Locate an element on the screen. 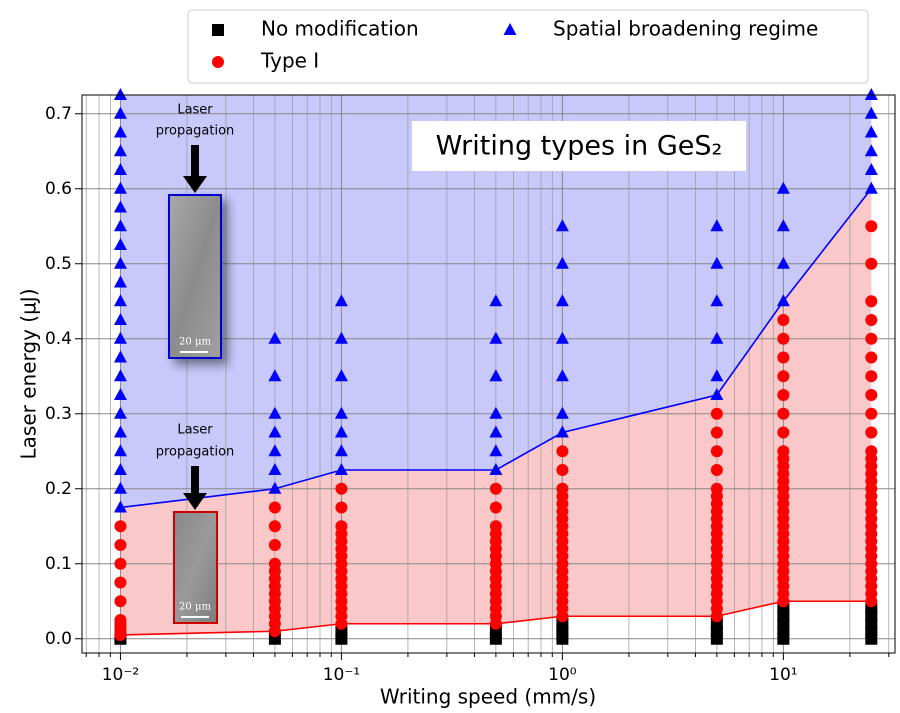 The image size is (900, 713). y-tick-label: 0.2 is located at coordinates (58, 489).